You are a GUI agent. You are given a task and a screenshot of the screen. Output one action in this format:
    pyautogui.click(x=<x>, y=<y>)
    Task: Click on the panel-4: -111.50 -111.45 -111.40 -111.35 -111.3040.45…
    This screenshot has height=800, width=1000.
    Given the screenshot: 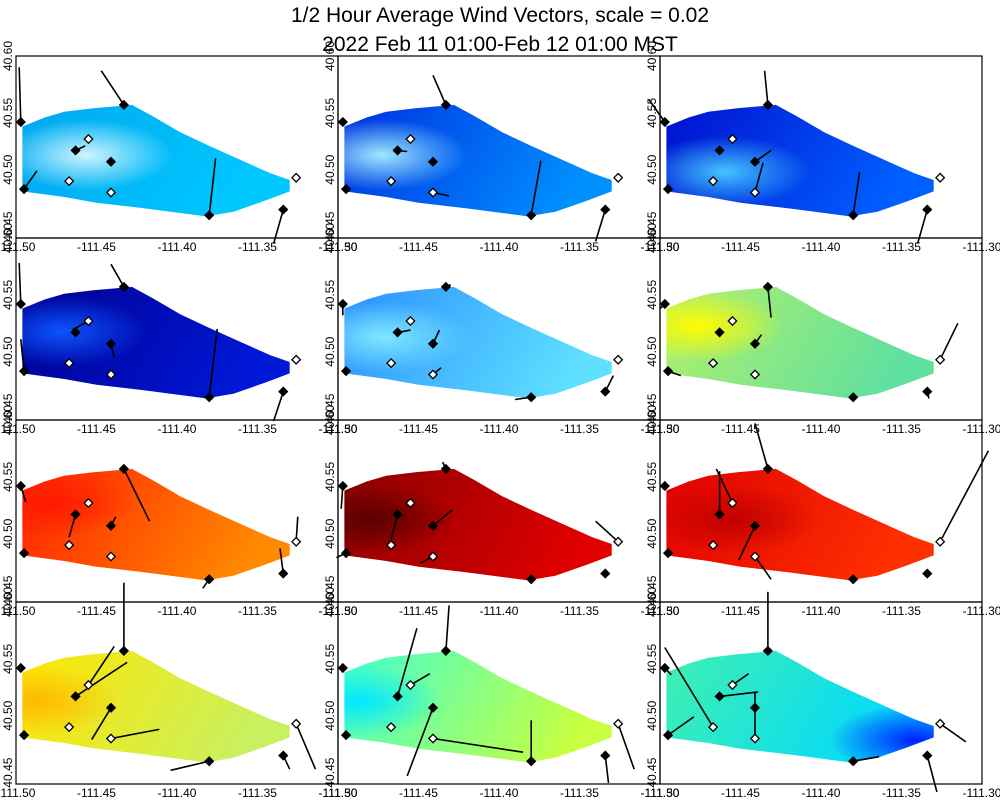 What is the action you would take?
    pyautogui.click(x=179, y=329)
    